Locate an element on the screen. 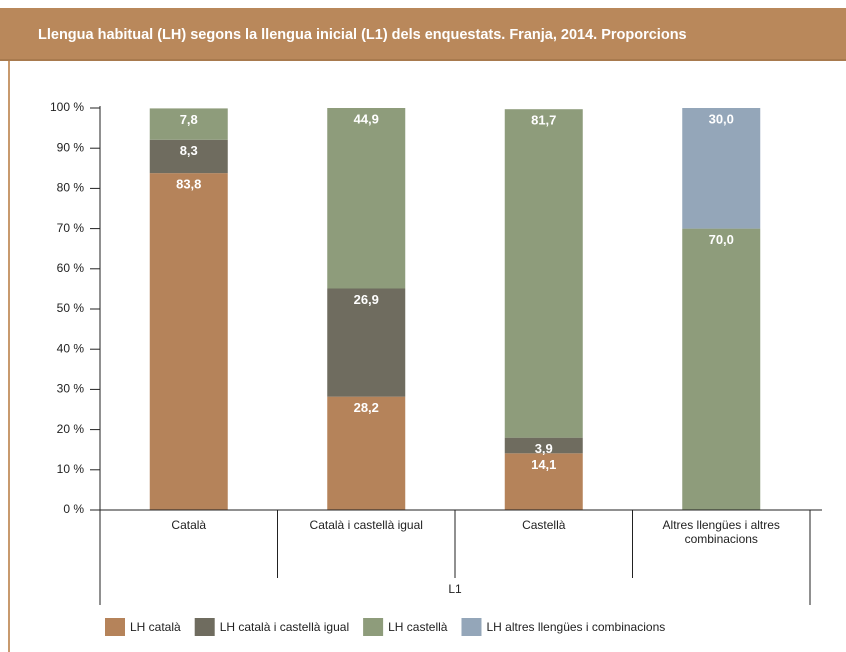  data-label: 28,2 is located at coordinates (366, 407).